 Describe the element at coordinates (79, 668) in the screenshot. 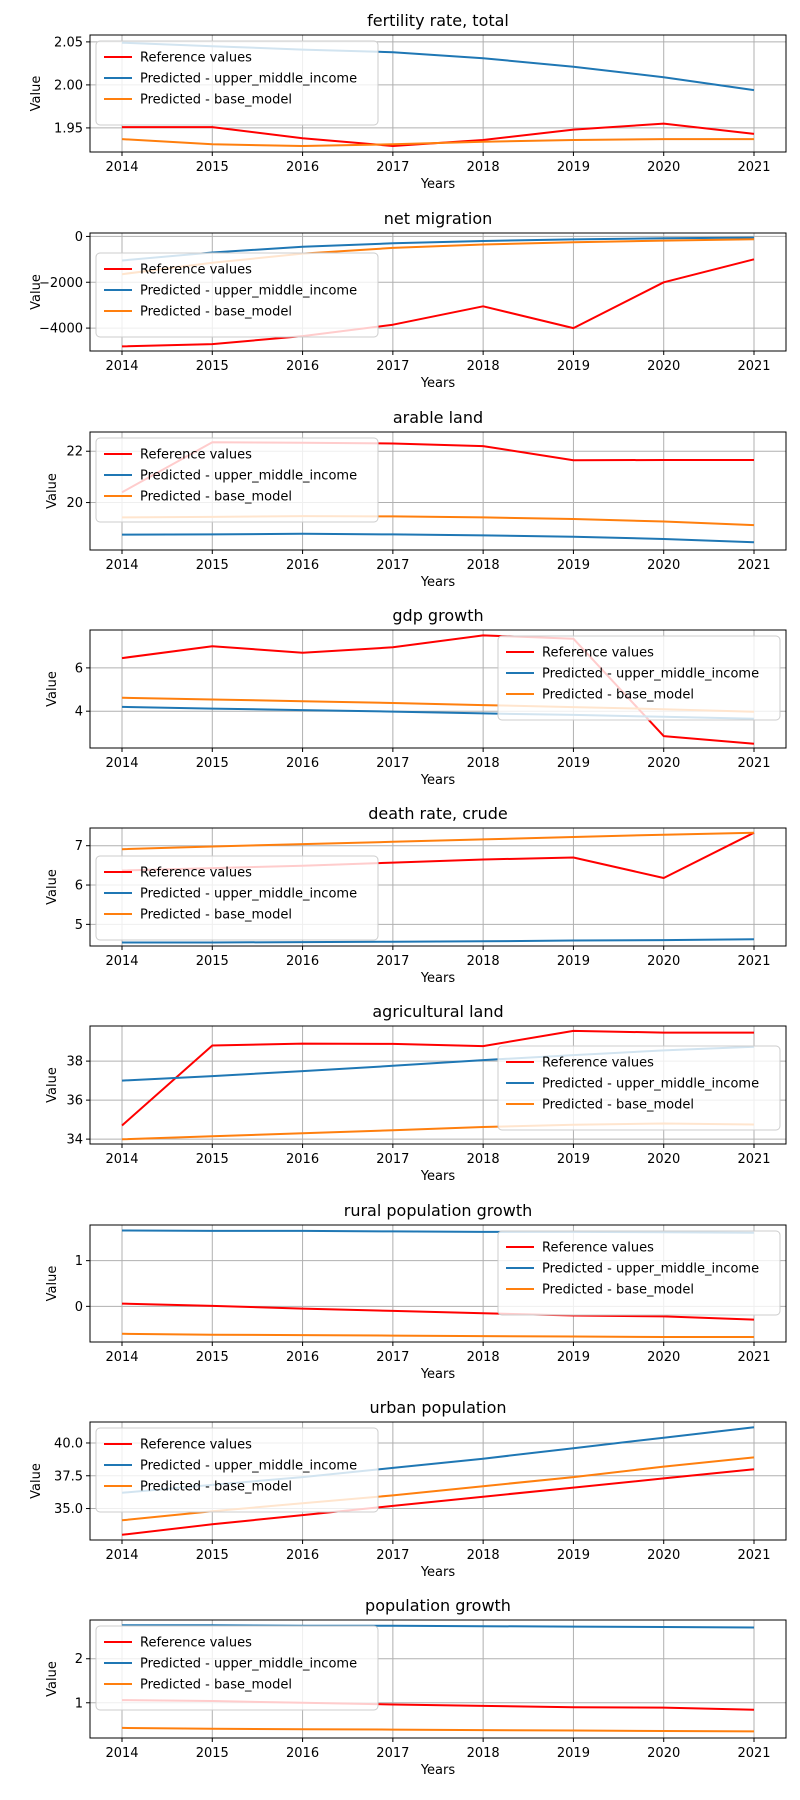

I see `y-tick-label: 6` at that location.